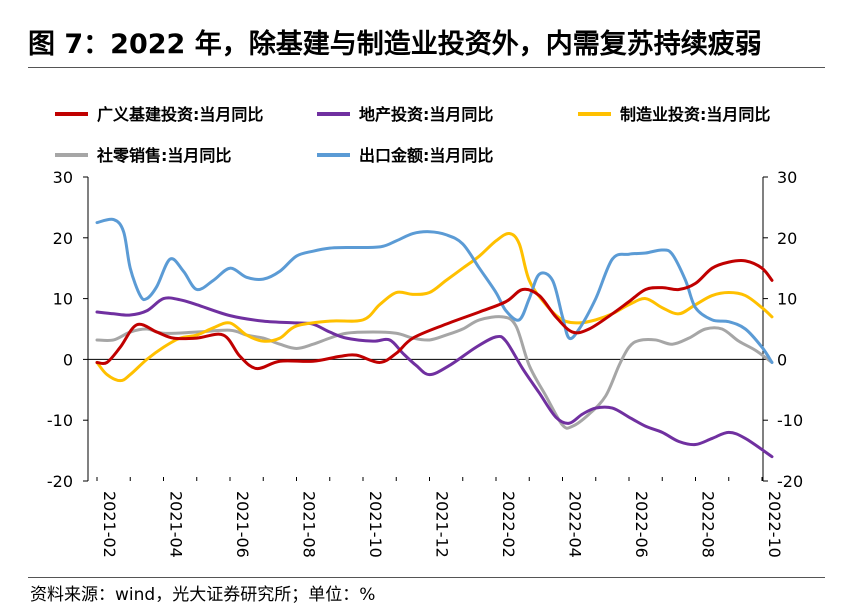 This screenshot has width=853, height=616. I want to click on x-tick-label: 2021-08, so click(309, 524).